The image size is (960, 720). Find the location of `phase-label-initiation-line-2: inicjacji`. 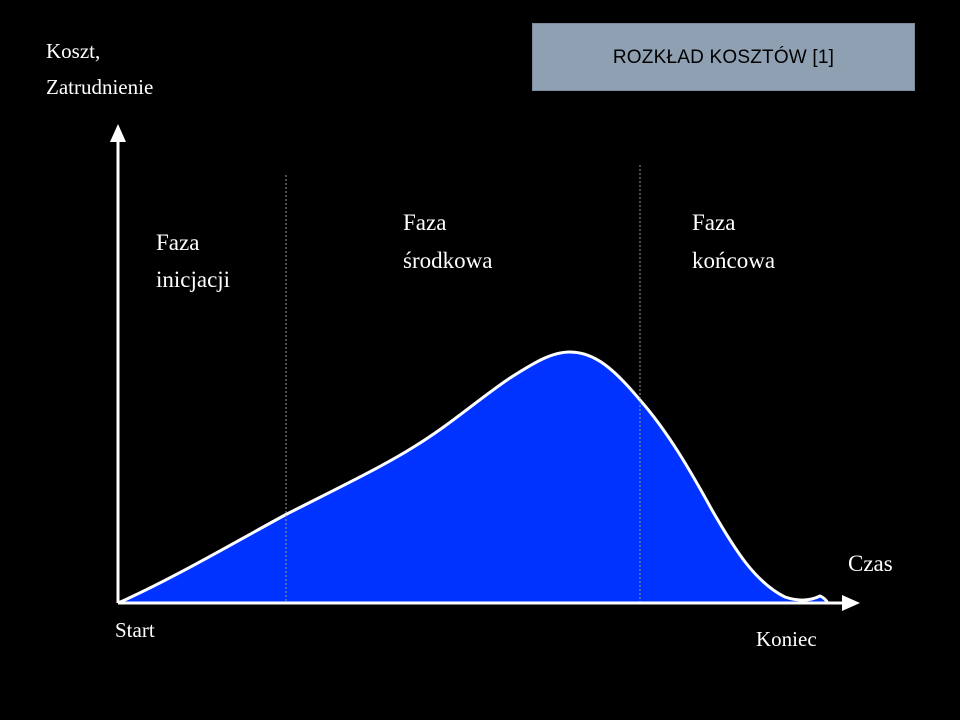

phase-label-initiation-line-2: inicjacji is located at coordinates (193, 279).